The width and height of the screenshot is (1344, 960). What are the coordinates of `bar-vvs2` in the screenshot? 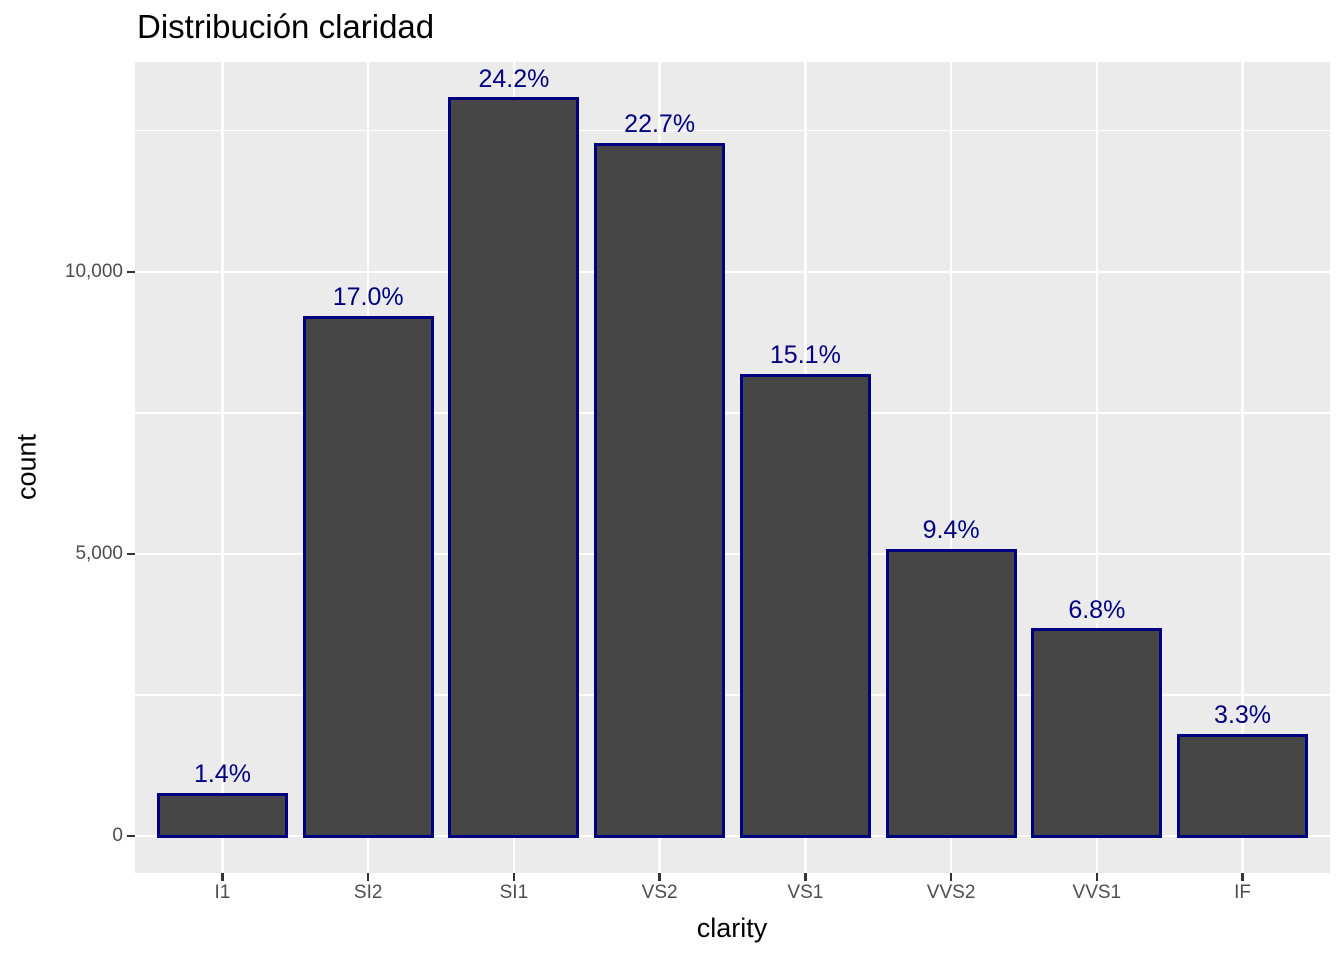 It's located at (951, 693).